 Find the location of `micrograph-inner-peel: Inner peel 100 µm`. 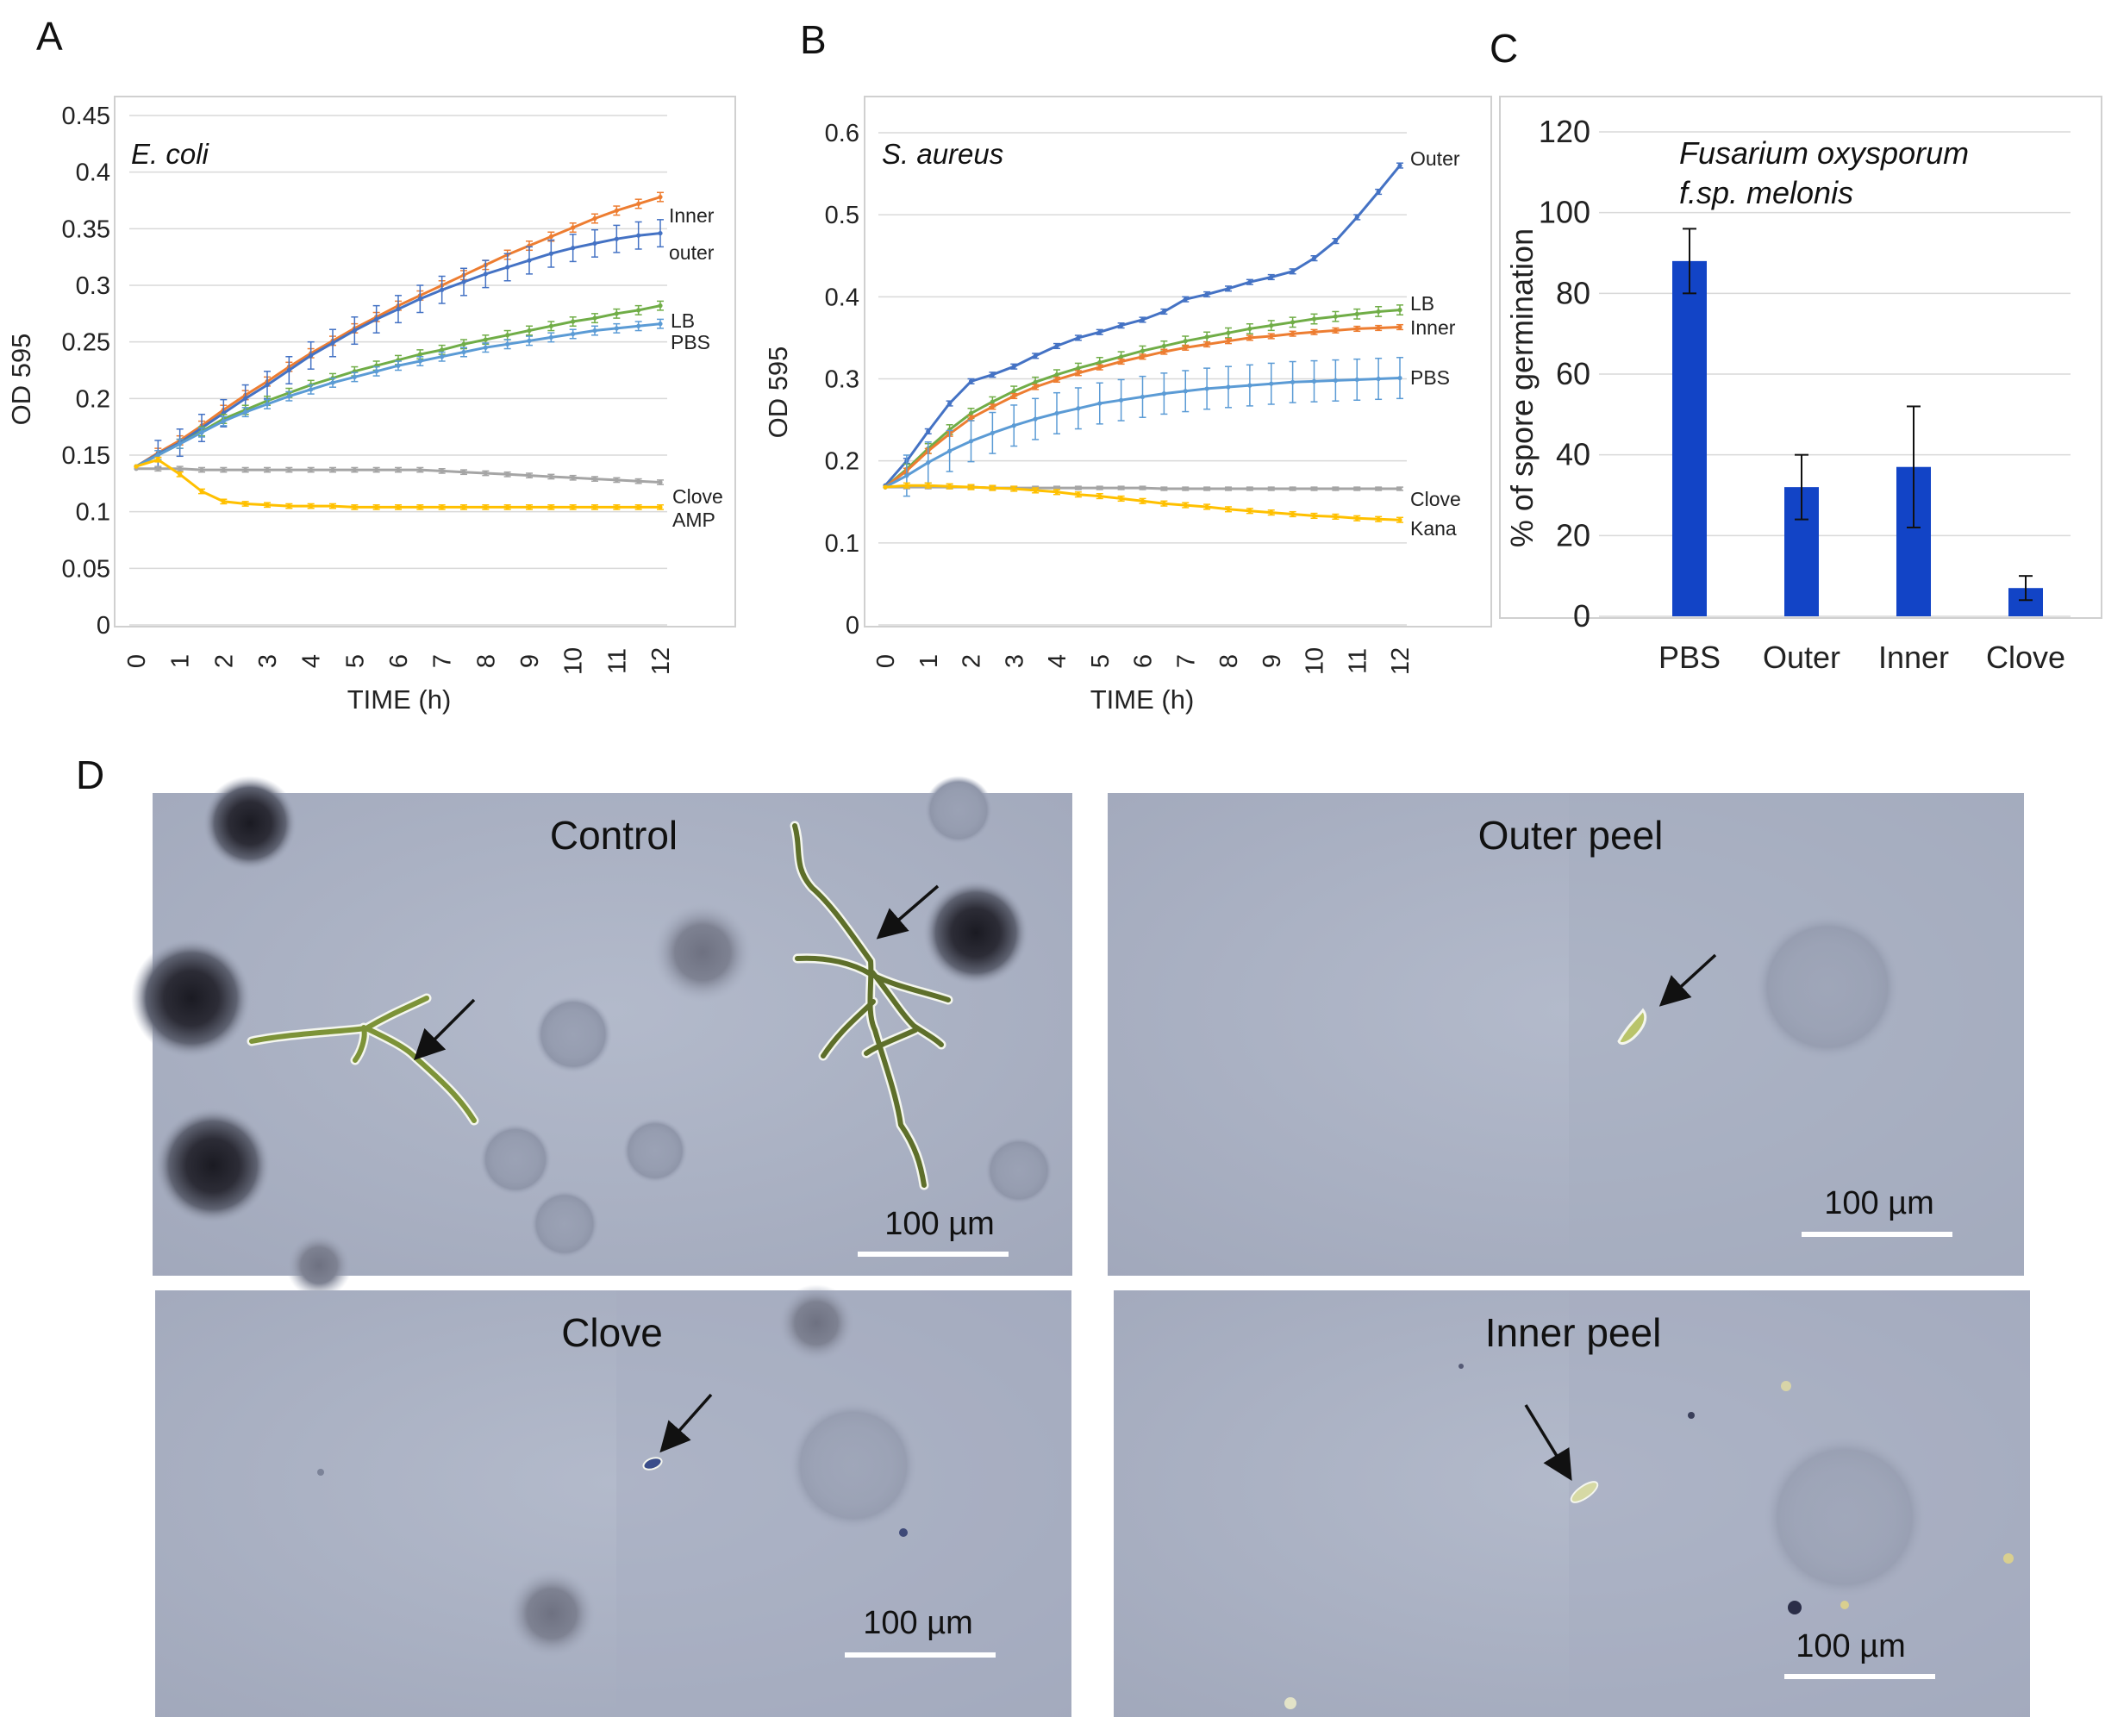

micrograph-inner-peel: Inner peel 100 µm is located at coordinates (1572, 1503).